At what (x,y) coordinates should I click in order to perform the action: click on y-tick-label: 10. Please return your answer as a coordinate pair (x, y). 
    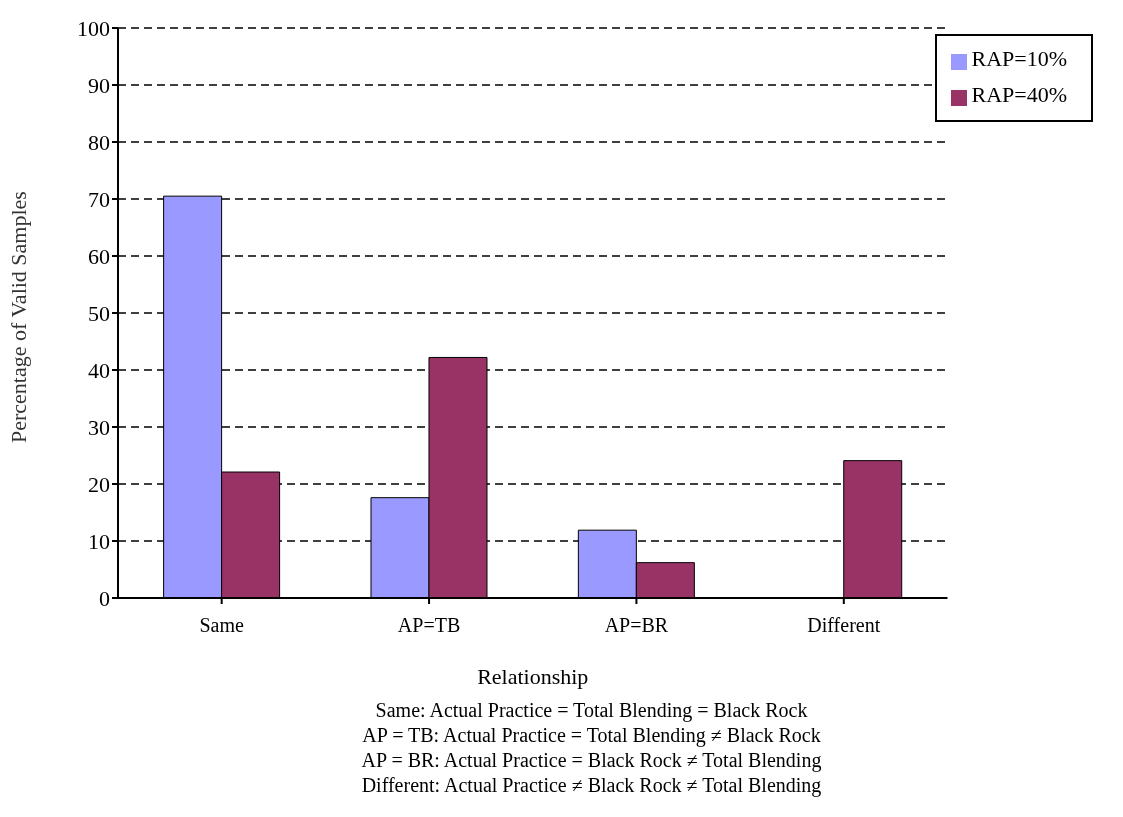
    Looking at the image, I should click on (99, 541).